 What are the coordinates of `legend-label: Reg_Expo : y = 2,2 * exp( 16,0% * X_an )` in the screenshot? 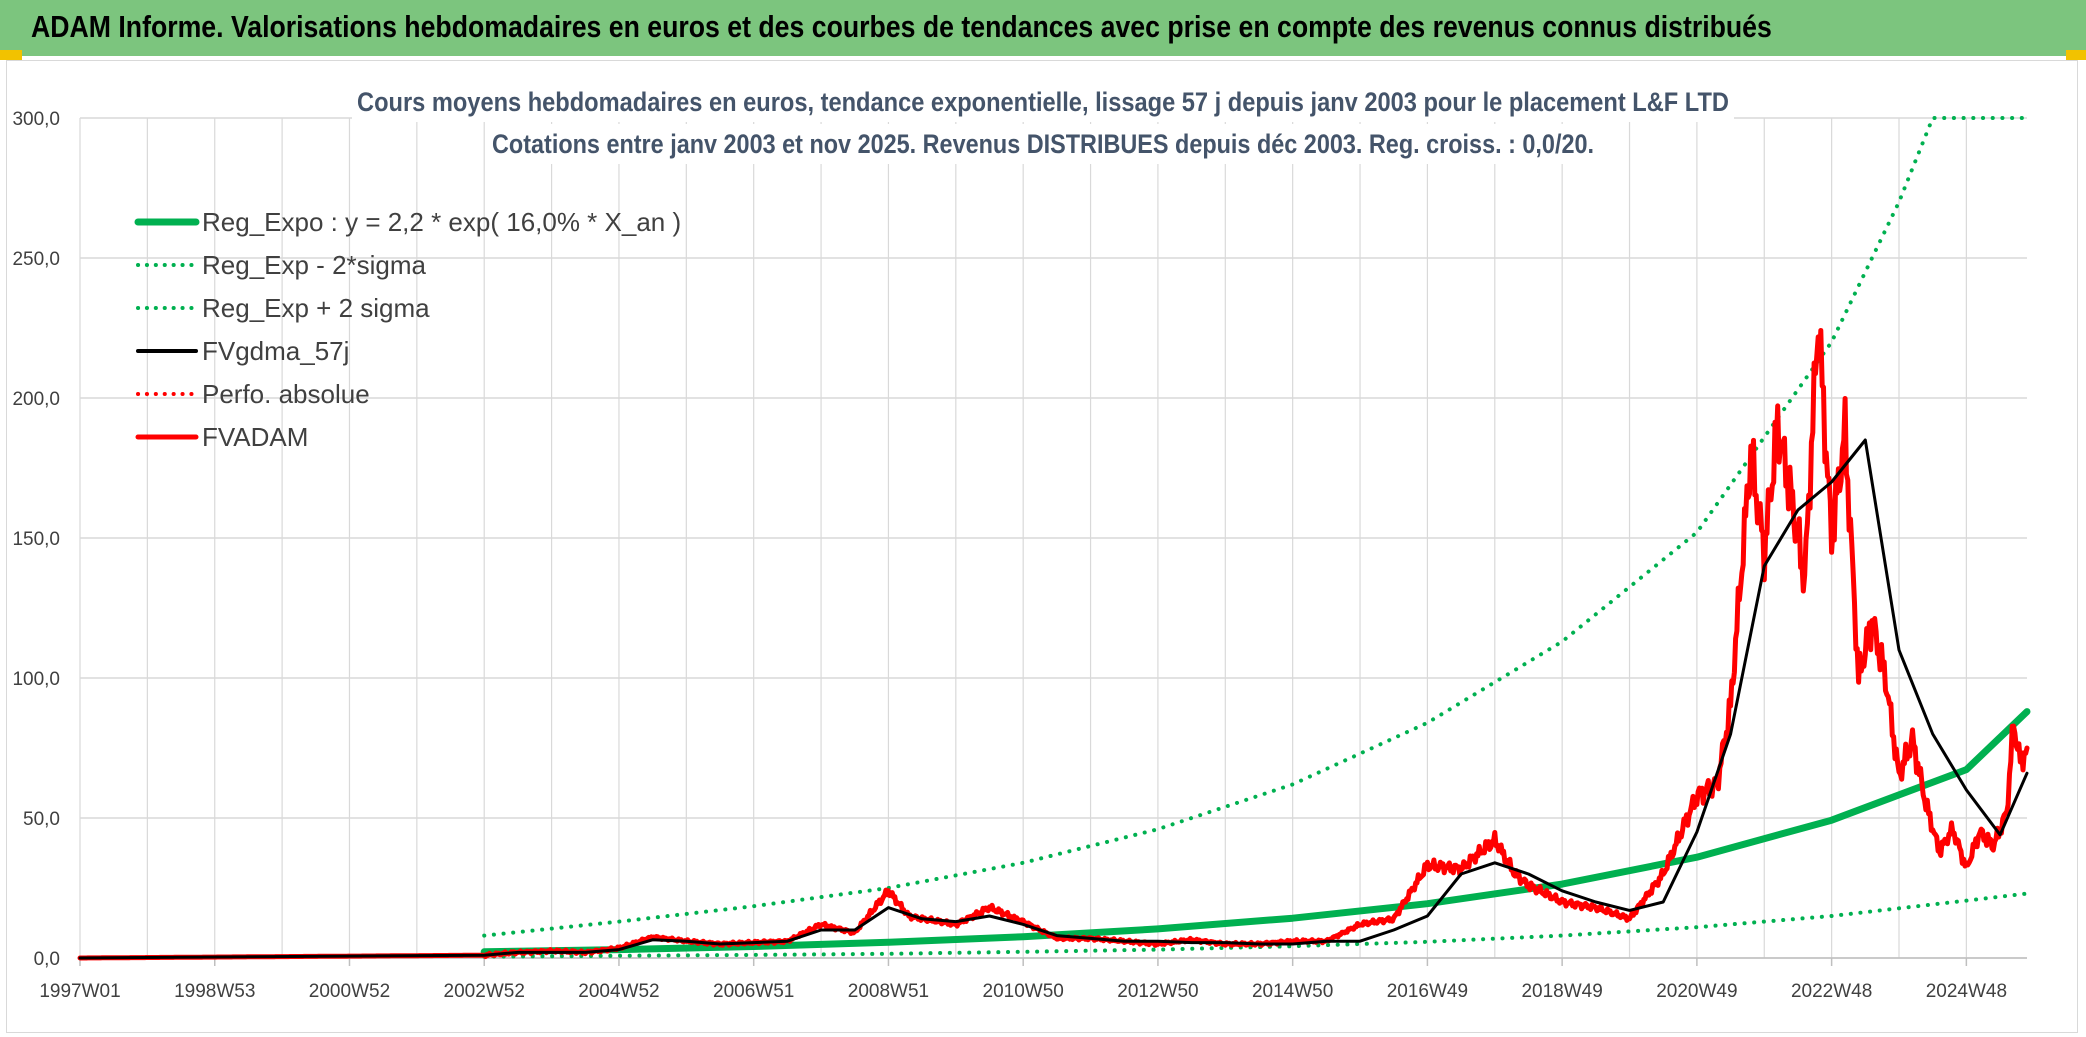 It's located at (441, 222).